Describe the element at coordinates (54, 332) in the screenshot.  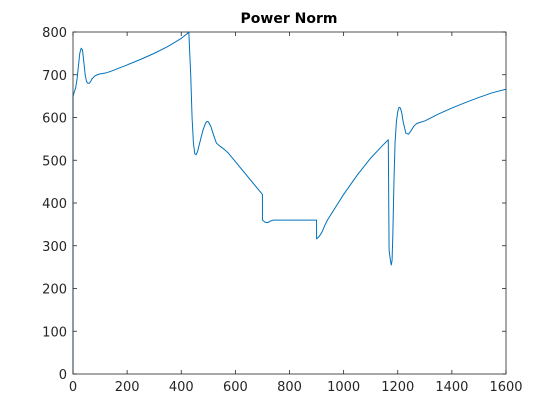
I see `y-tick-label: 100` at that location.